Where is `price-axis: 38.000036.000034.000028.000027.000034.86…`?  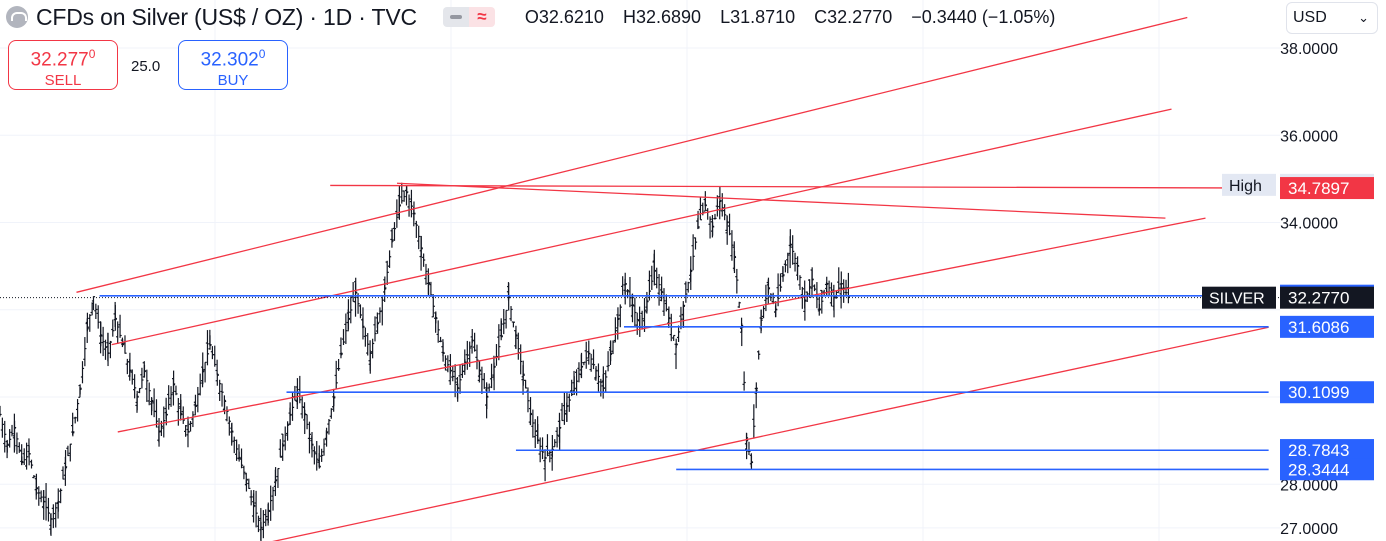
price-axis: 38.000036.000034.000028.000027.000034.86… is located at coordinates (1294, 270).